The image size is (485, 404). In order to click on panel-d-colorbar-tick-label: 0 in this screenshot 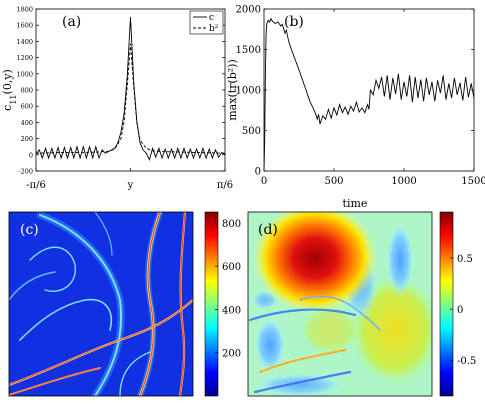, I will do `click(460, 310)`.